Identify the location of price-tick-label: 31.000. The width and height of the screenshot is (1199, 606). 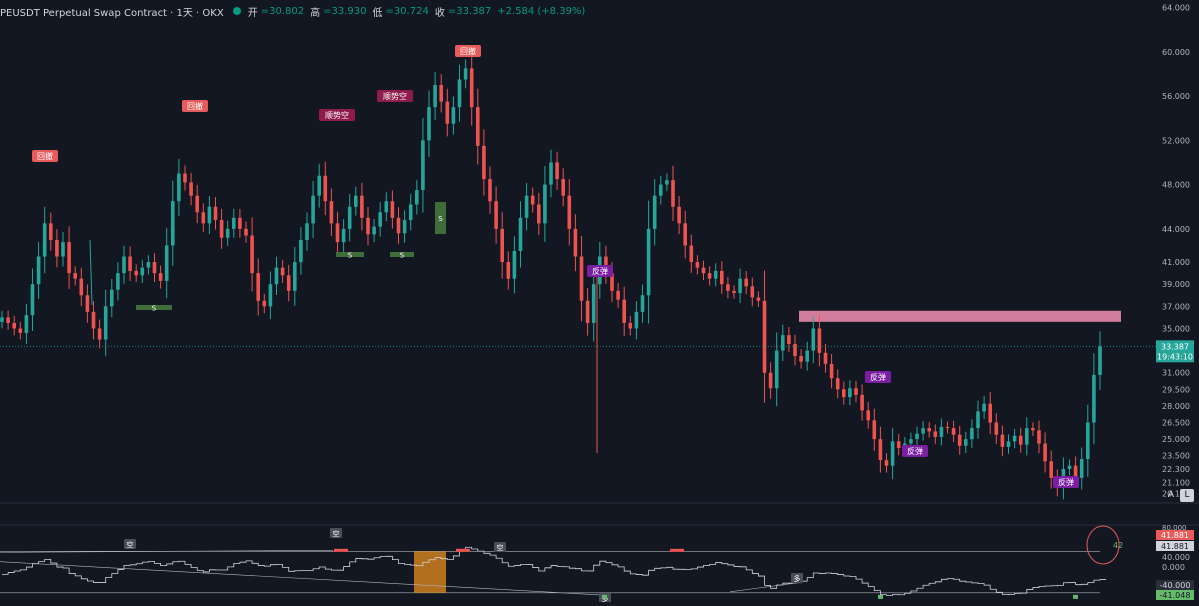
(1176, 373).